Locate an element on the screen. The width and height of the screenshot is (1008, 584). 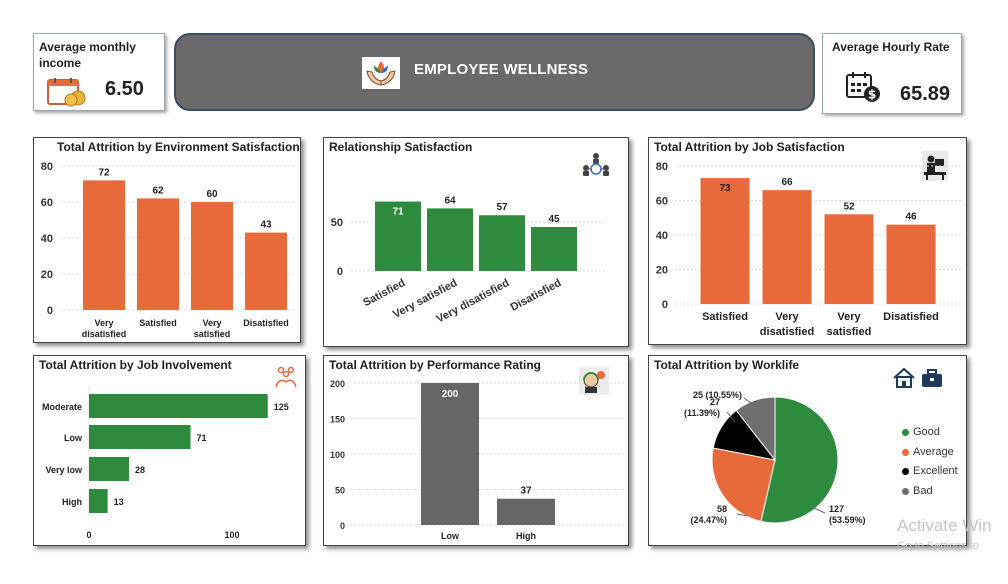
kpi-income-value: 6.50 is located at coordinates (124, 89).